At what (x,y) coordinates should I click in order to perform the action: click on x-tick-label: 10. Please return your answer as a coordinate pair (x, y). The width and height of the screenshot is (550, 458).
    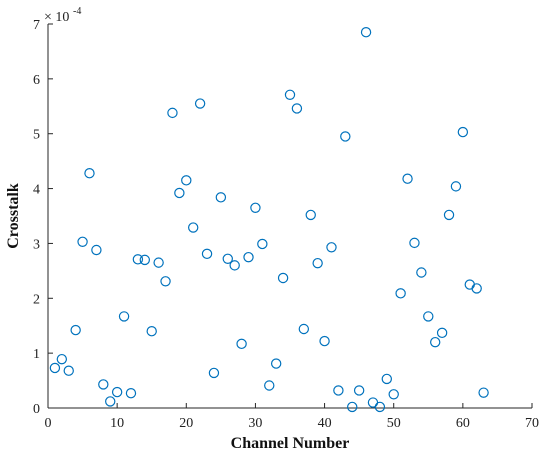
    Looking at the image, I should click on (117, 423).